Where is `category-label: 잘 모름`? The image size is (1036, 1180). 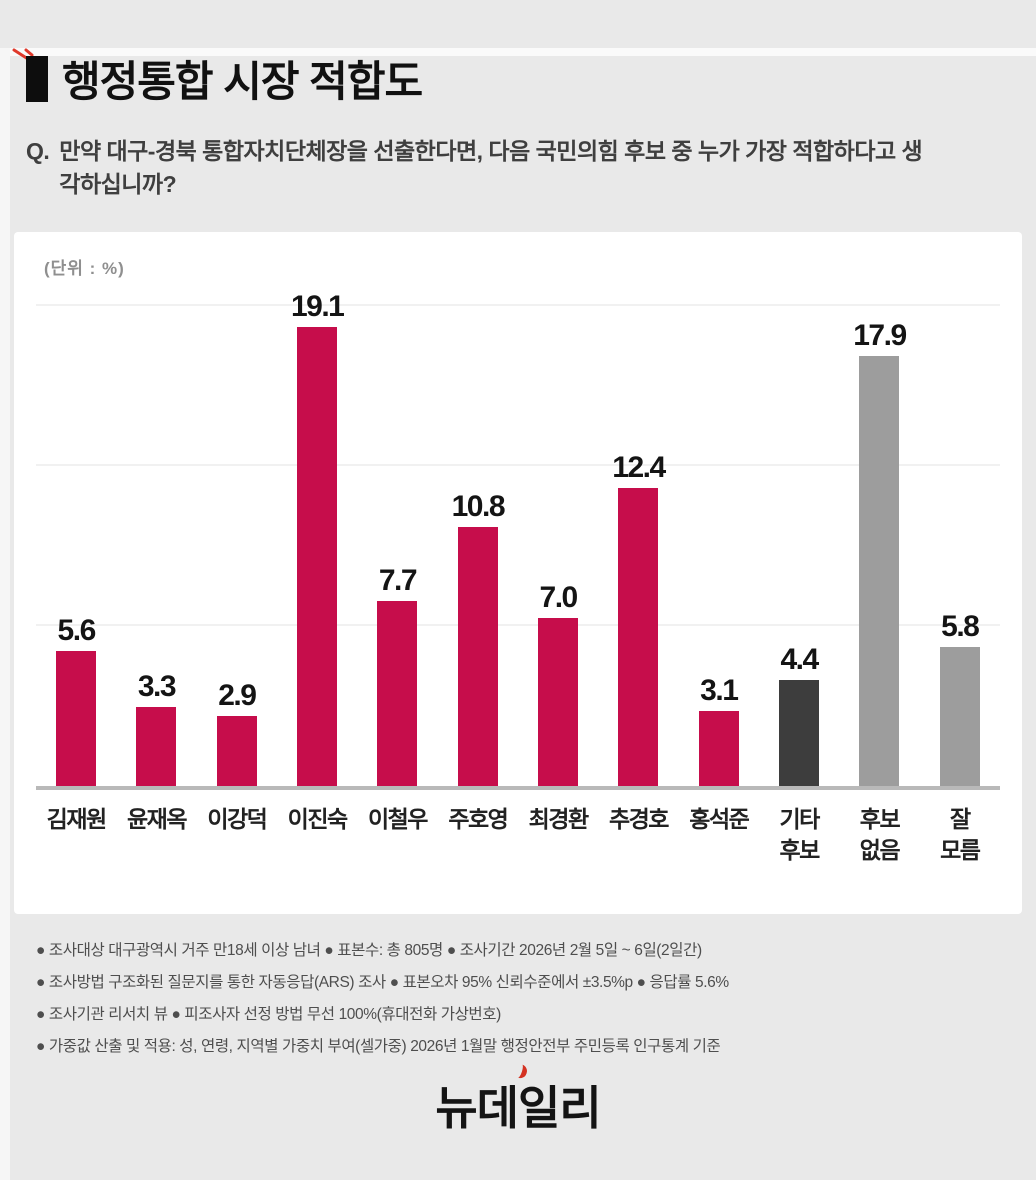 category-label: 잘 모름 is located at coordinates (960, 834).